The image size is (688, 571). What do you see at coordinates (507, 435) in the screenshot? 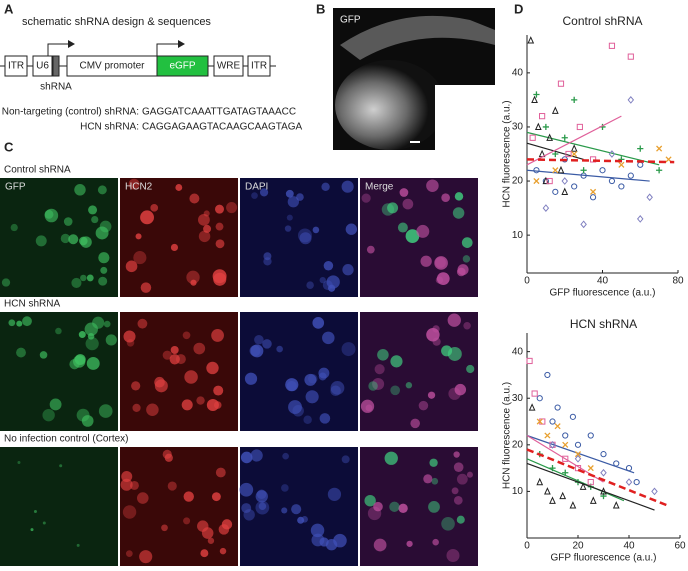
I see `y-axis-label: HCN fluorescence (a.u.)` at bounding box center [507, 435].